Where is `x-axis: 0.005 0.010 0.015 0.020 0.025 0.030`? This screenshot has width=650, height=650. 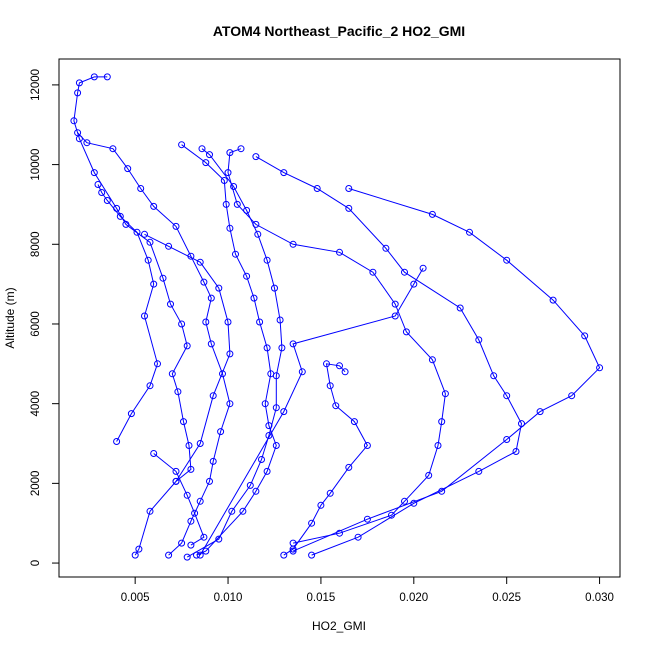 x-axis: 0.005 0.010 0.015 0.020 0.025 0.030 is located at coordinates (367, 590).